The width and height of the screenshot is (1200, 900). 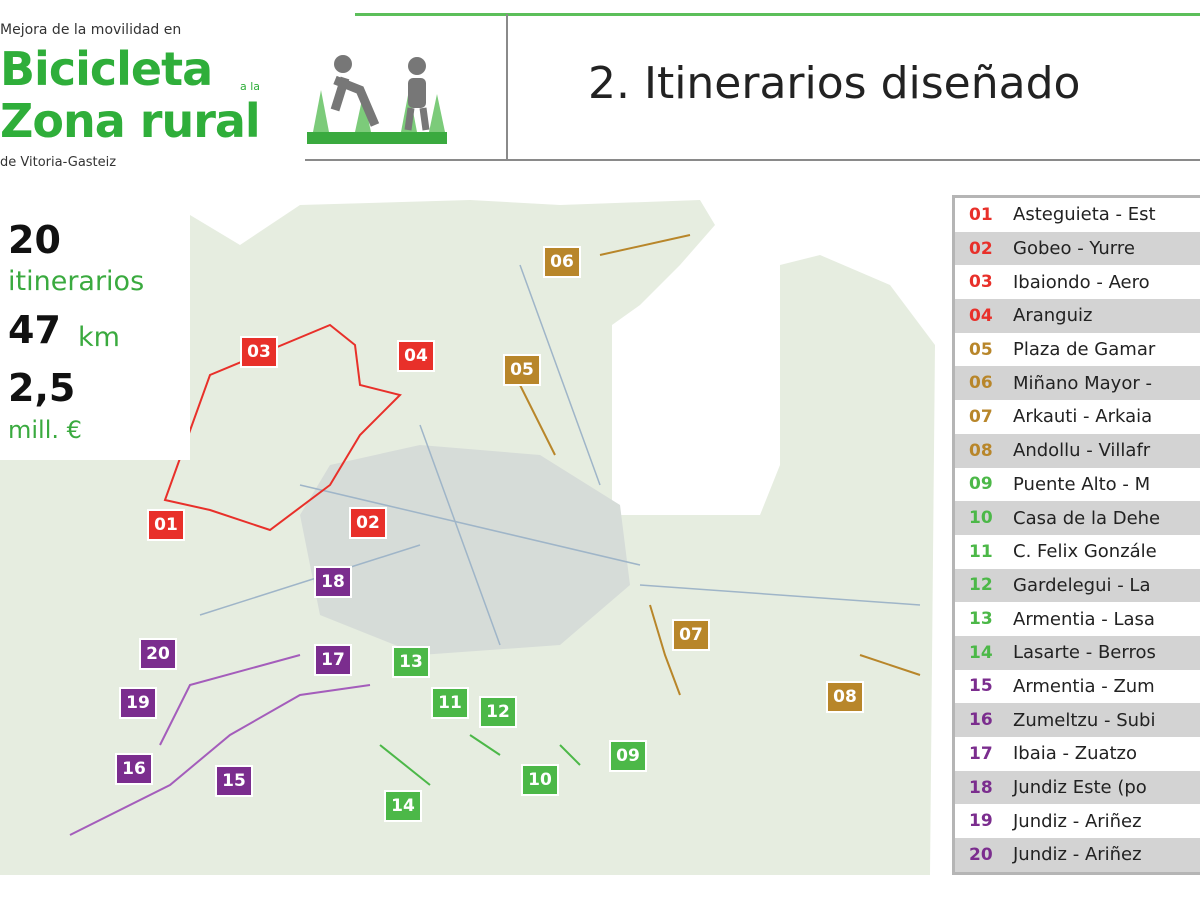 What do you see at coordinates (138, 703) in the screenshot?
I see `route-label-19: 19` at bounding box center [138, 703].